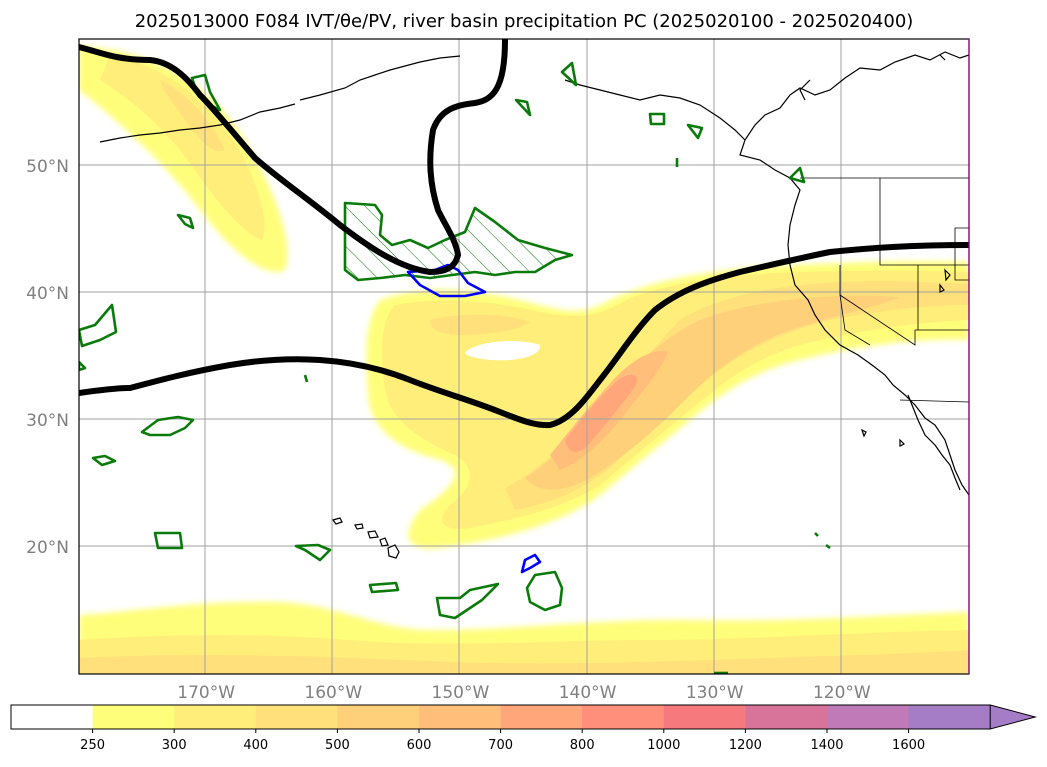 The height and width of the screenshot is (767, 1047). What do you see at coordinates (293, 157) in the screenshot?
I see `pv-contour-northwest` at bounding box center [293, 157].